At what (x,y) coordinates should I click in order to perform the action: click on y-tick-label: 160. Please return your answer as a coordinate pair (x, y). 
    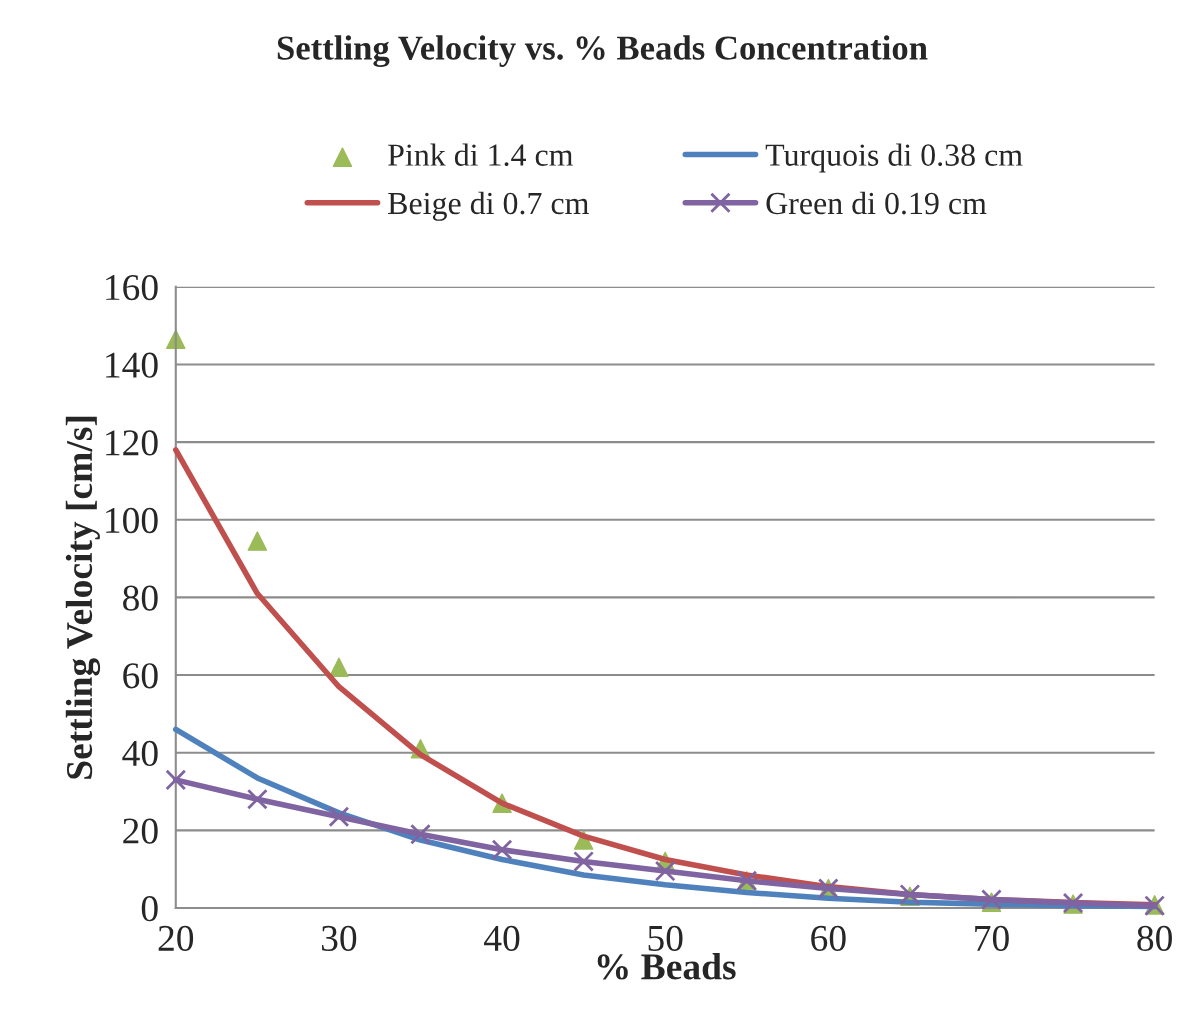
    Looking at the image, I should click on (132, 287).